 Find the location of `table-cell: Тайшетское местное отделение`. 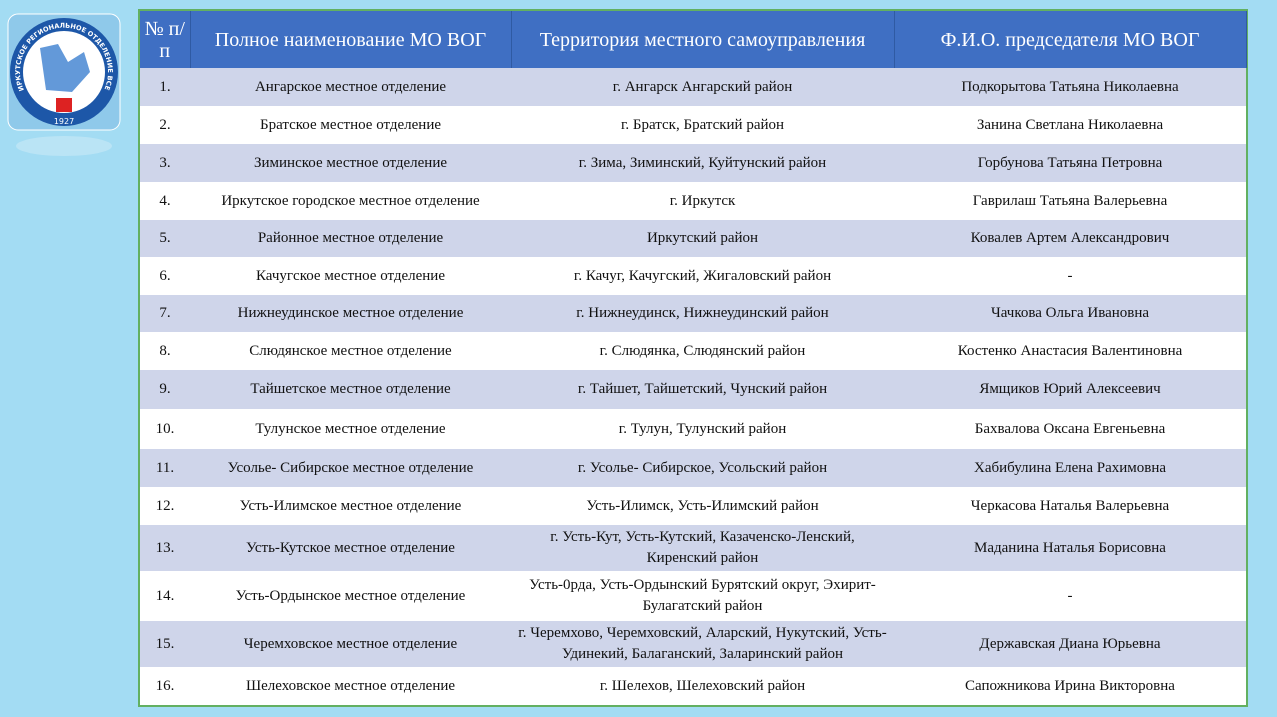

table-cell: Тайшетское местное отделение is located at coordinates (350, 389).